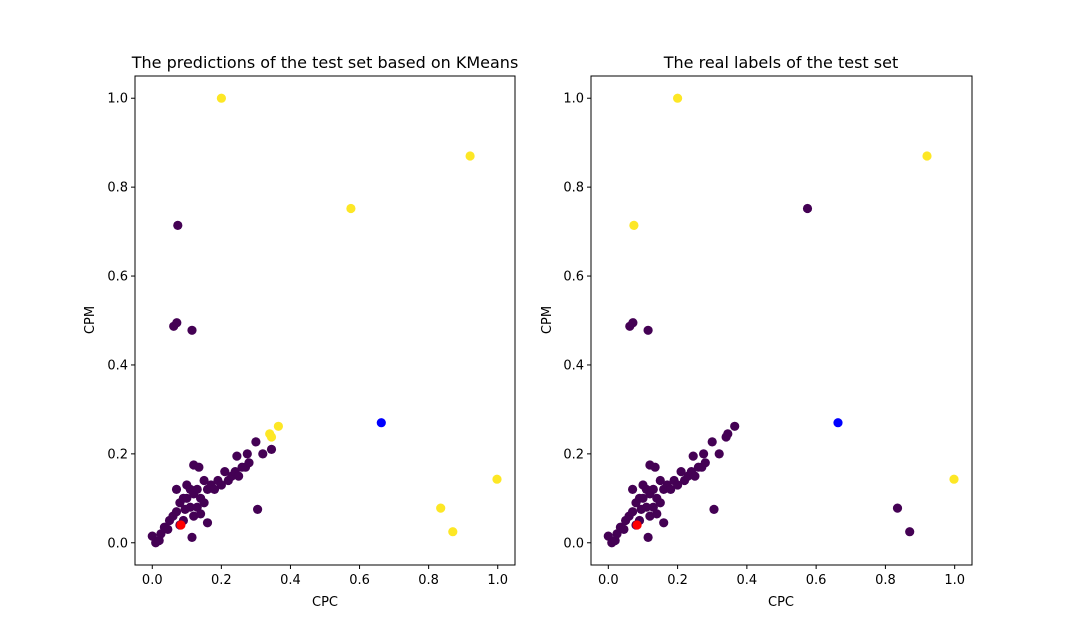 The height and width of the screenshot is (636, 1080). What do you see at coordinates (780, 62) in the screenshot?
I see `right-chart-title: The real labels of the test set` at bounding box center [780, 62].